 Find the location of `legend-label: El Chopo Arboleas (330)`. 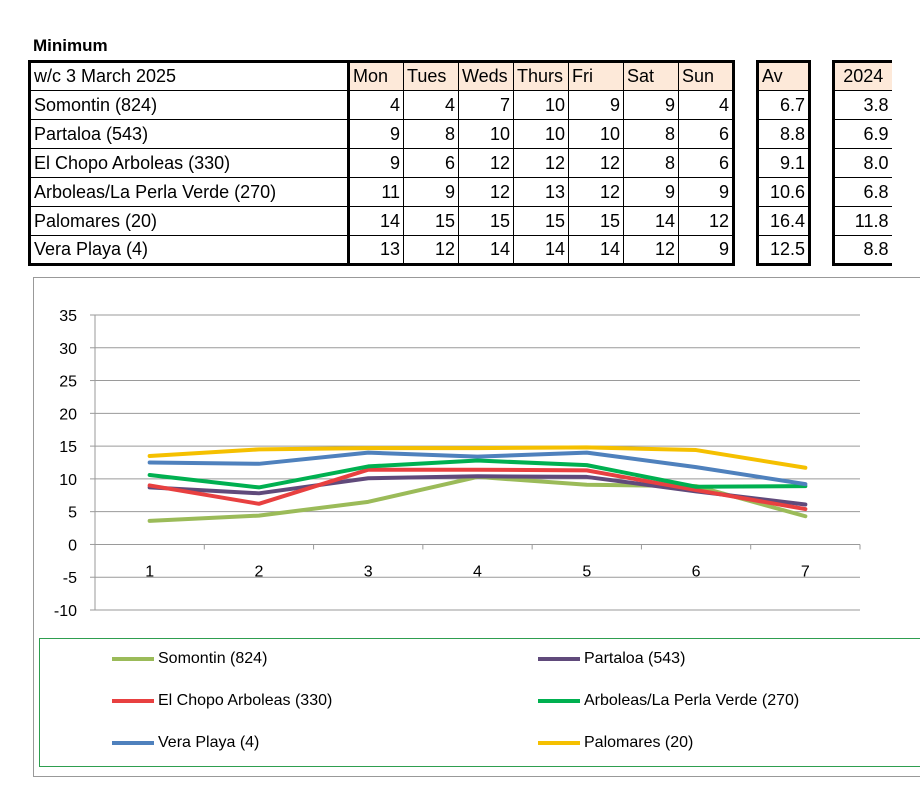

legend-label: El Chopo Arboleas (330) is located at coordinates (245, 700).